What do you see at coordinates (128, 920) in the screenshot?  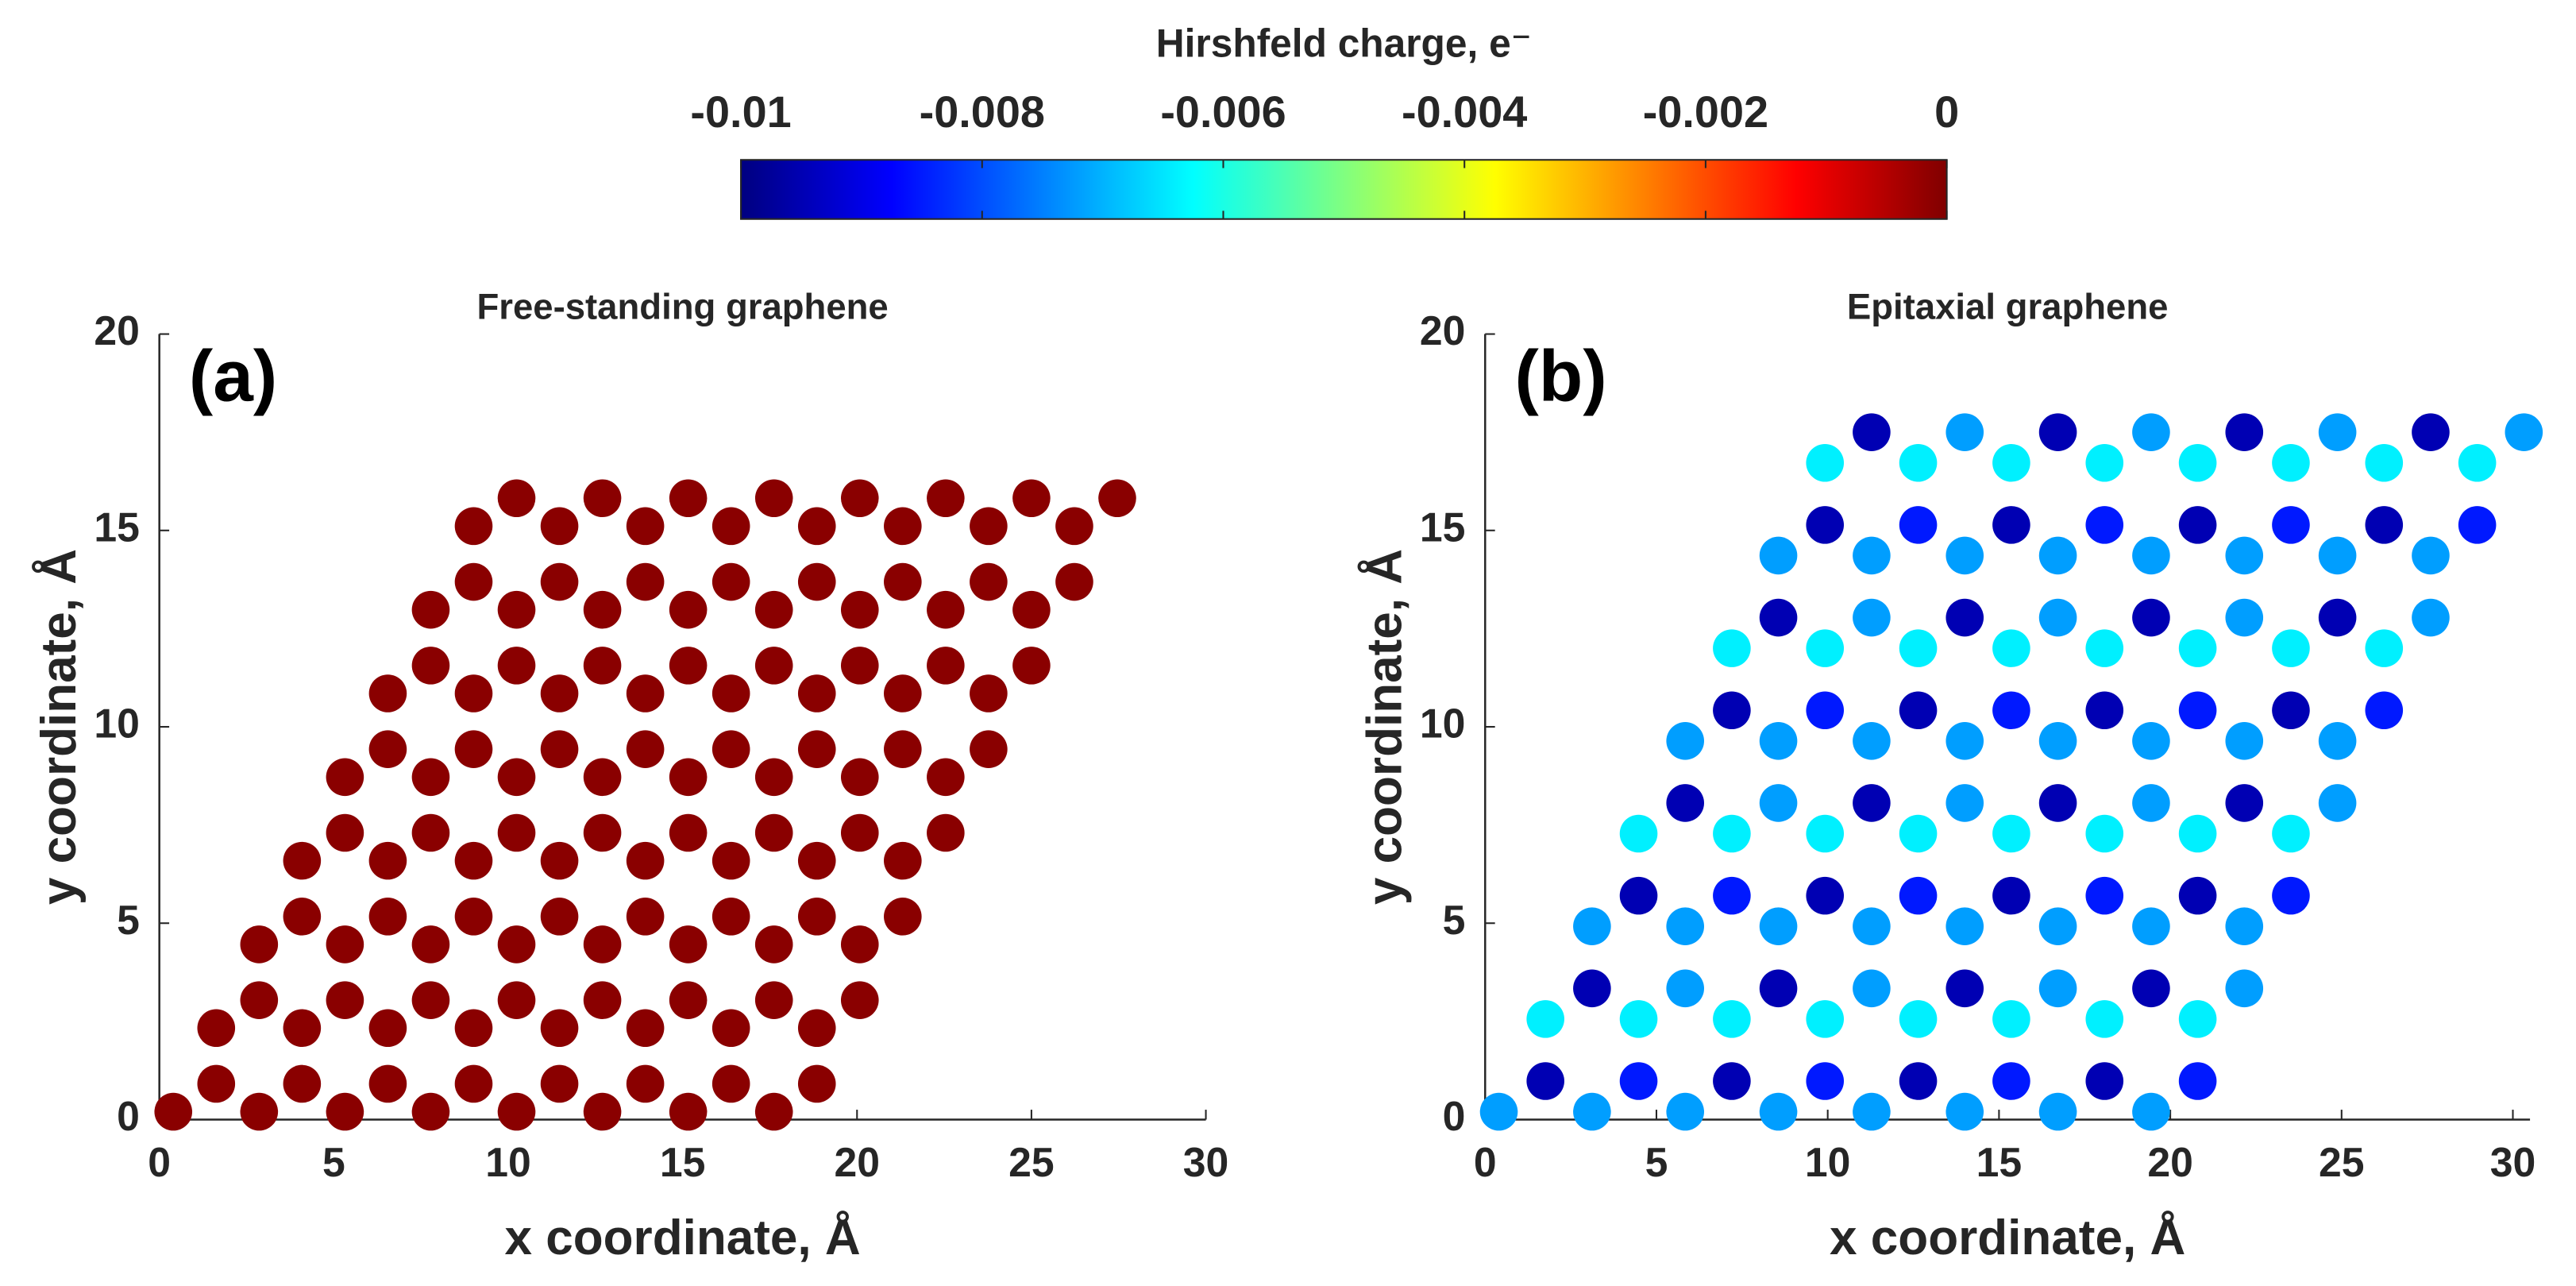 I see `y-tick-label: 5` at bounding box center [128, 920].